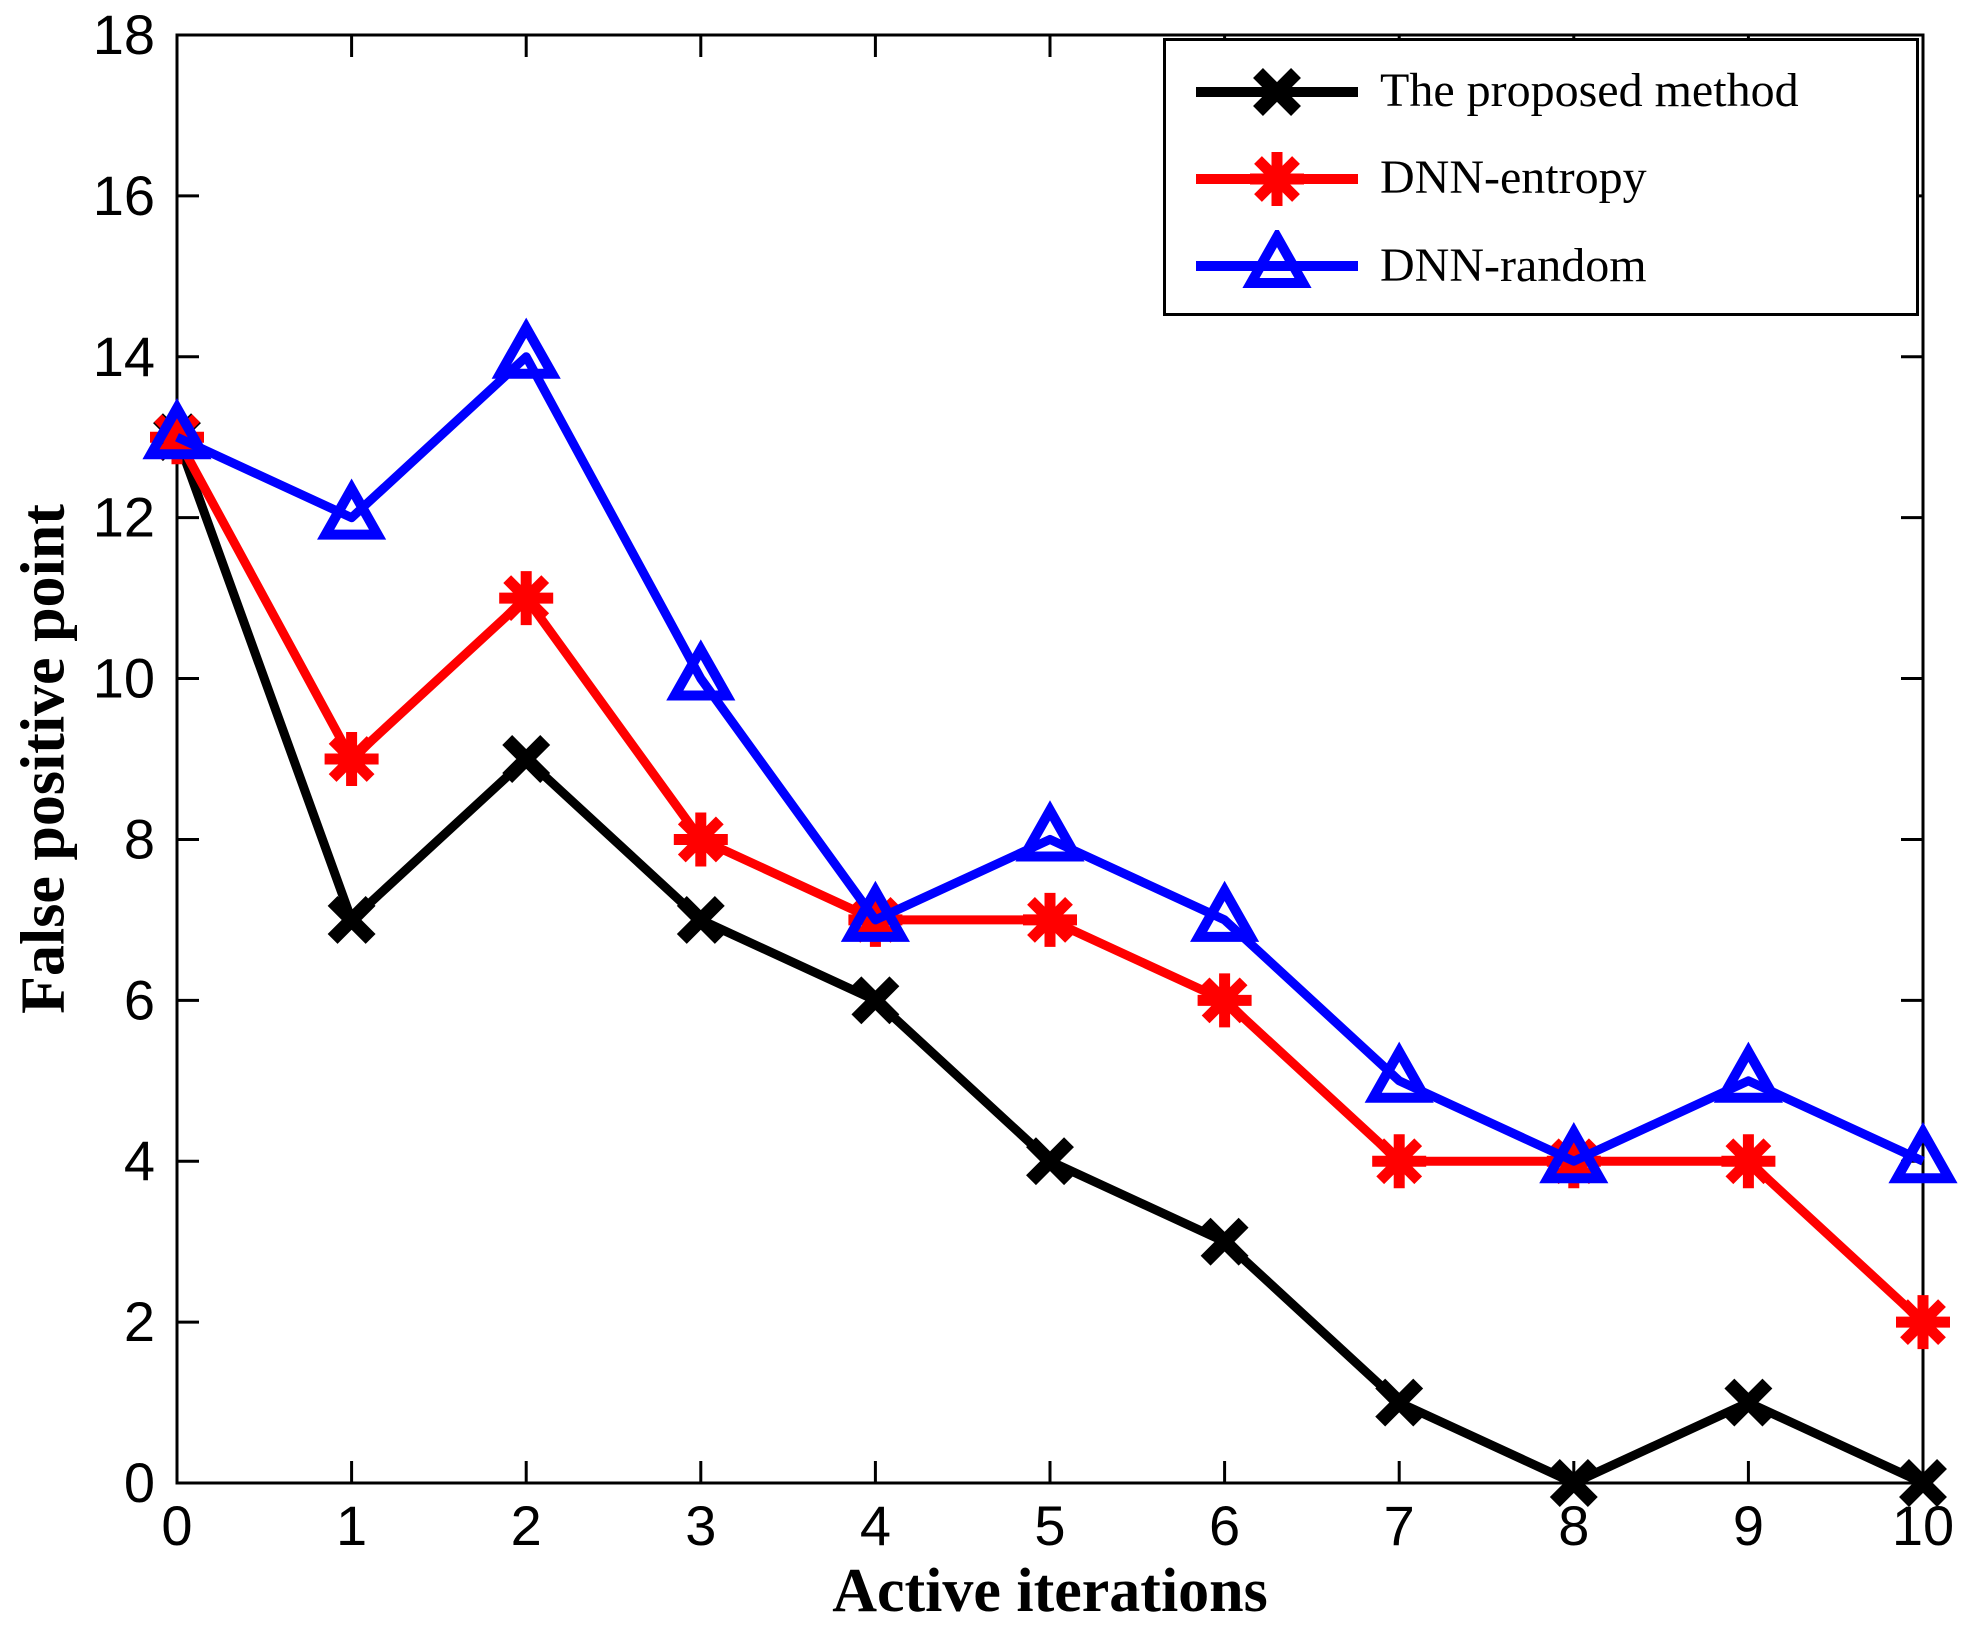 The height and width of the screenshot is (1642, 1966). I want to click on legend-item-proposed-method: The proposed method, so click(1554, 91).